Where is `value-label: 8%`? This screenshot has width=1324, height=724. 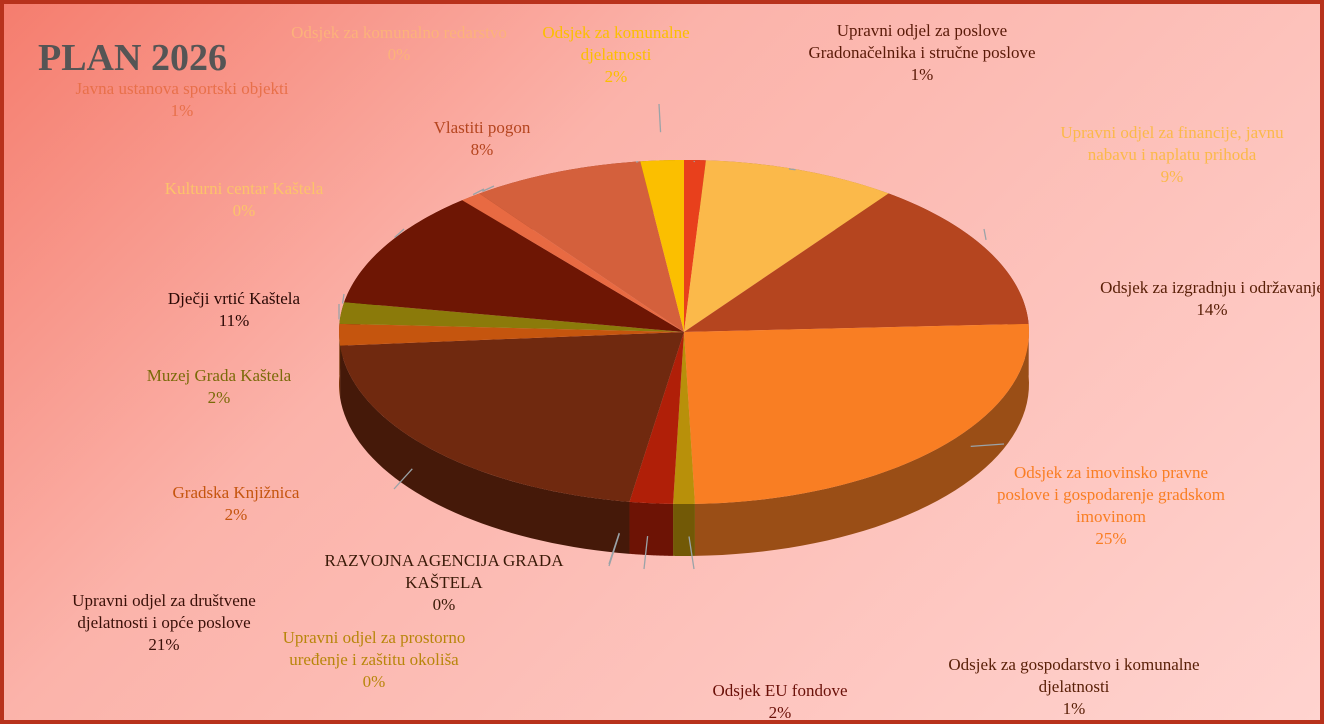 value-label: 8% is located at coordinates (482, 149).